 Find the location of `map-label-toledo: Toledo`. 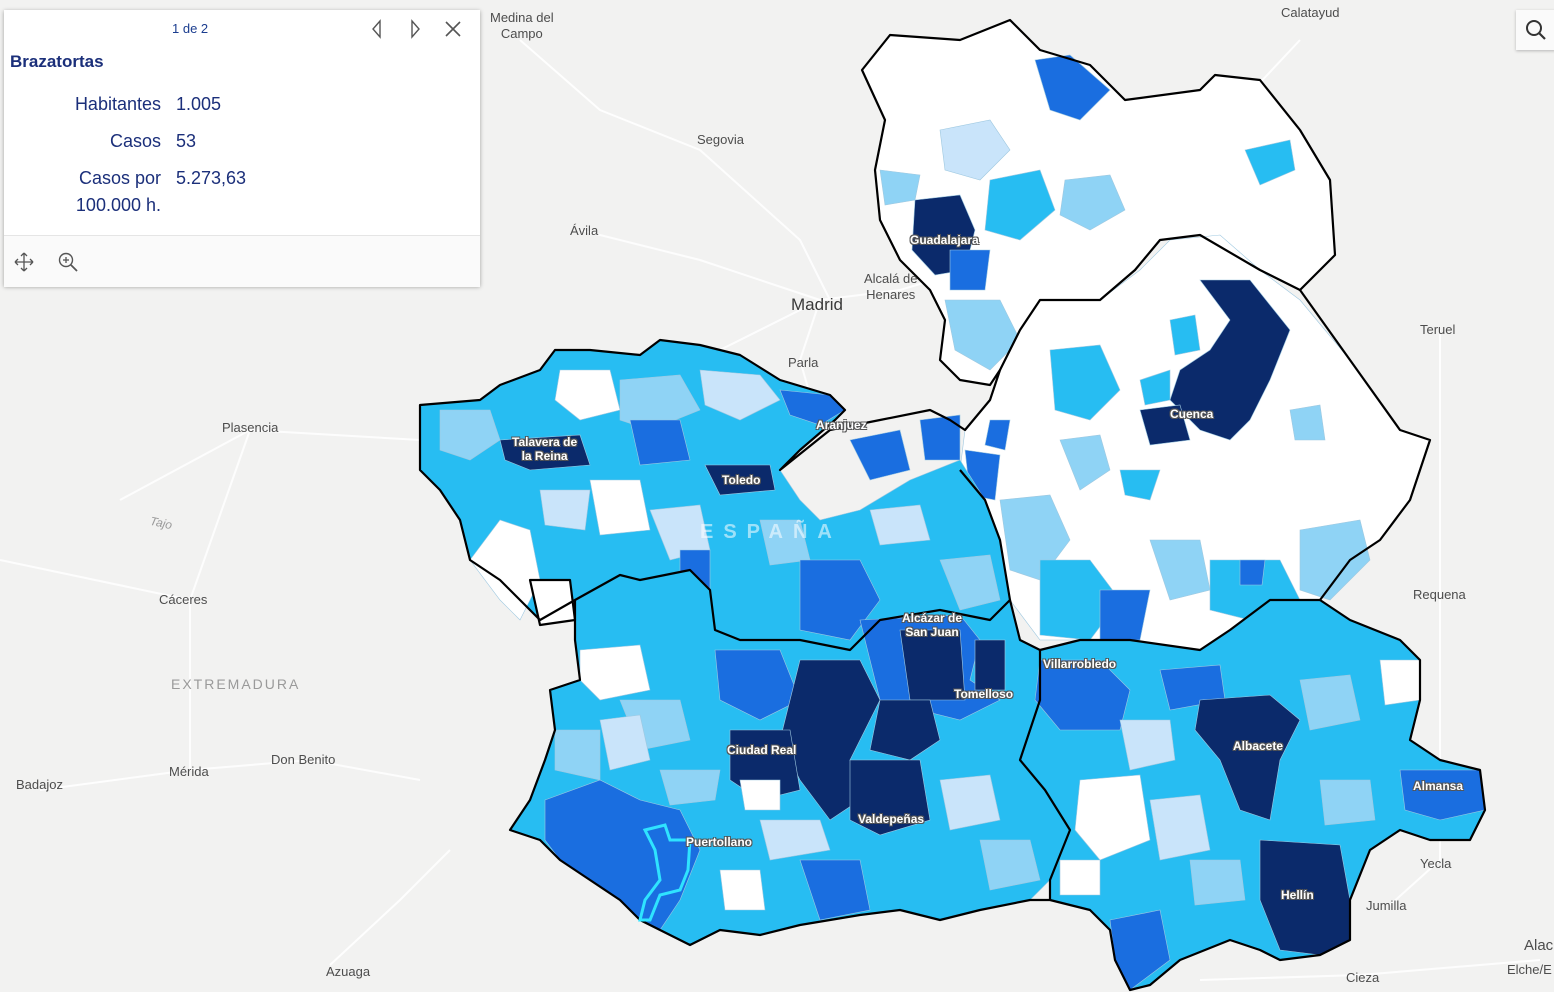

map-label-toledo: Toledo is located at coordinates (741, 480).